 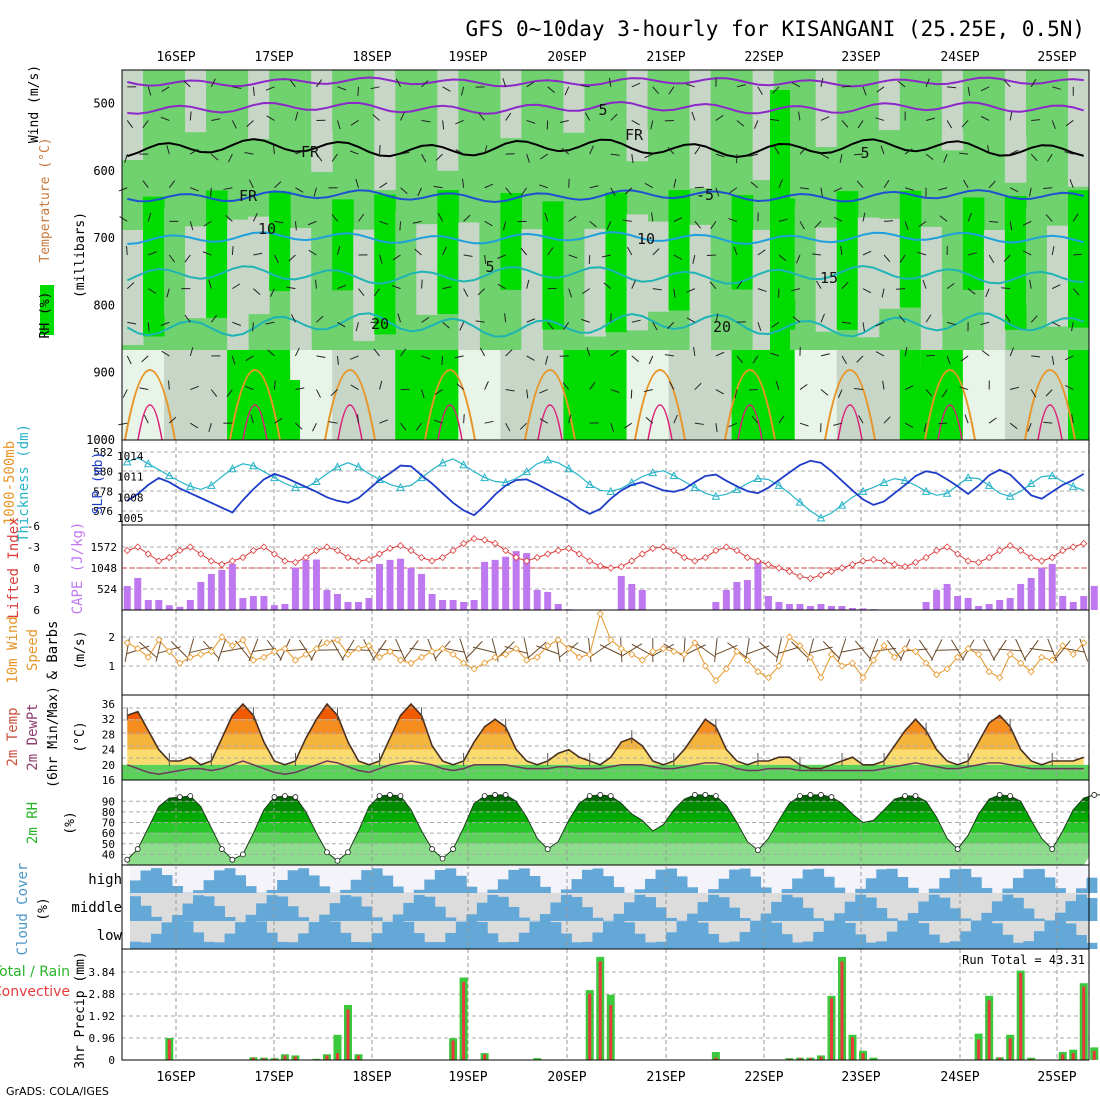 What do you see at coordinates (467, 57) in the screenshot?
I see `date-label-top: 19SEP` at bounding box center [467, 57].